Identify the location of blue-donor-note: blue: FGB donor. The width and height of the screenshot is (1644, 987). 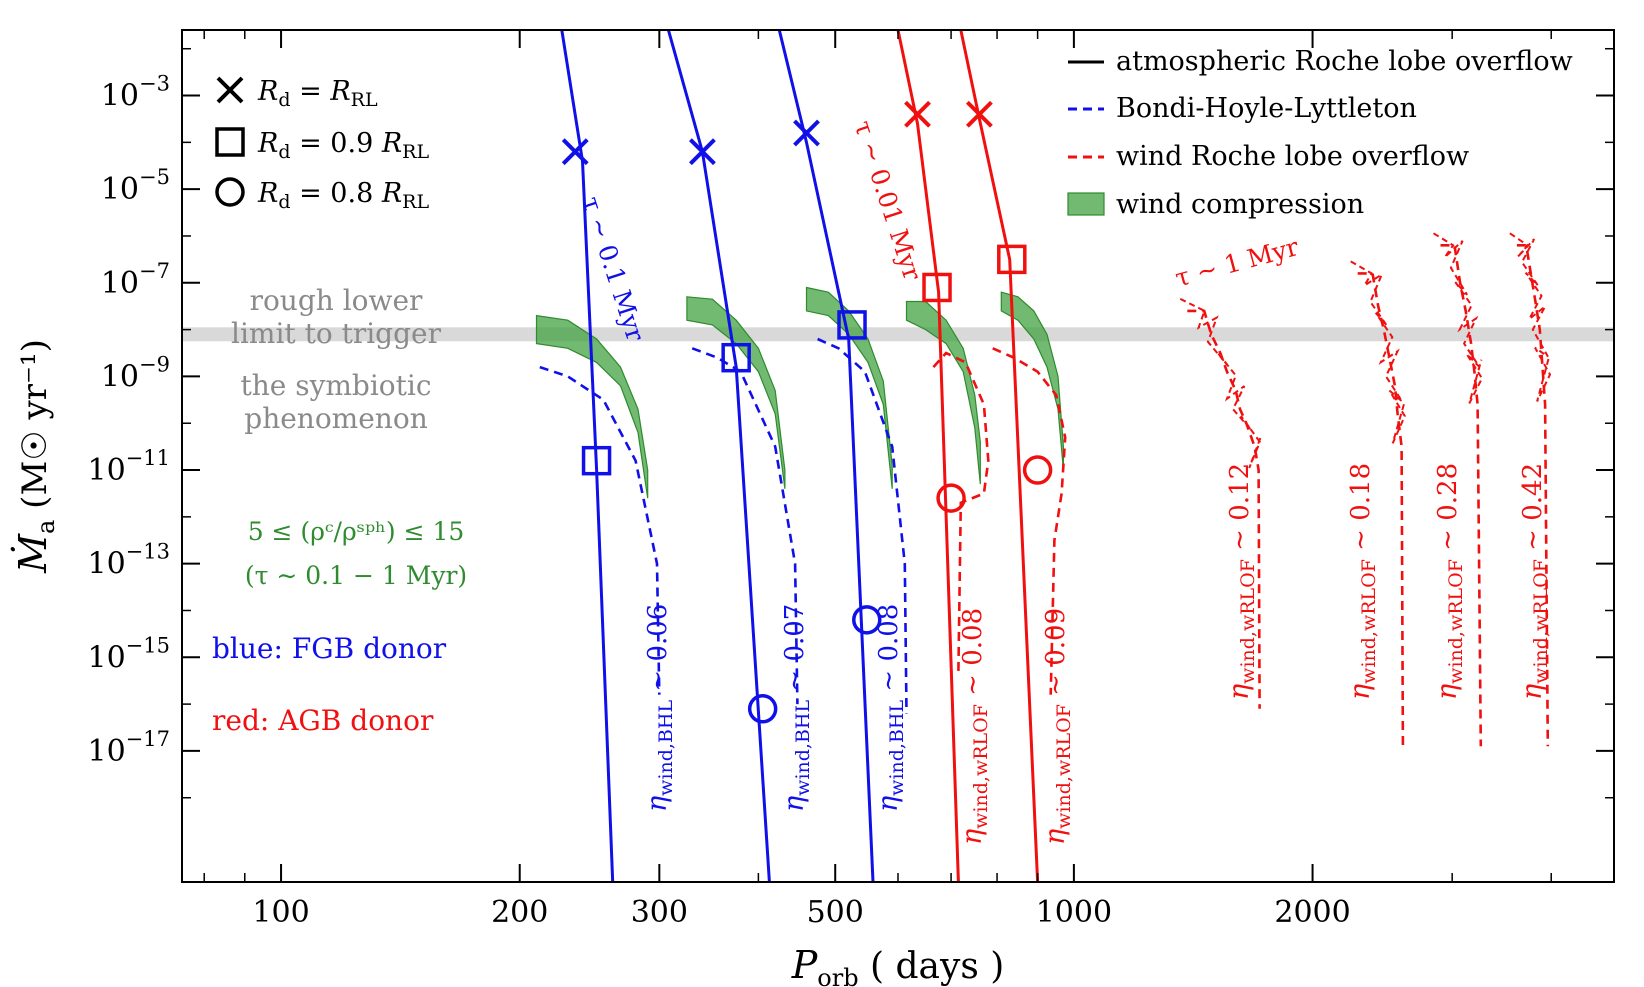
(329, 648).